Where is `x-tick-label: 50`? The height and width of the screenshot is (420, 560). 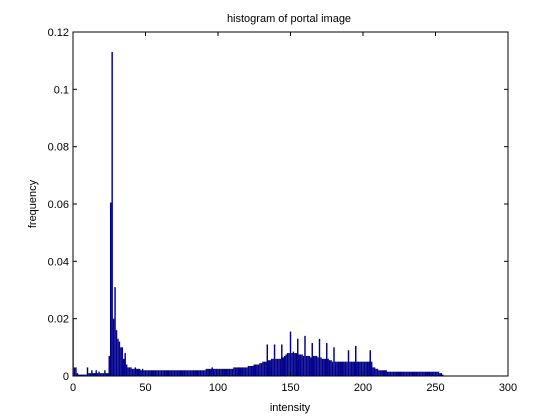 x-tick-label: 50 is located at coordinates (145, 388).